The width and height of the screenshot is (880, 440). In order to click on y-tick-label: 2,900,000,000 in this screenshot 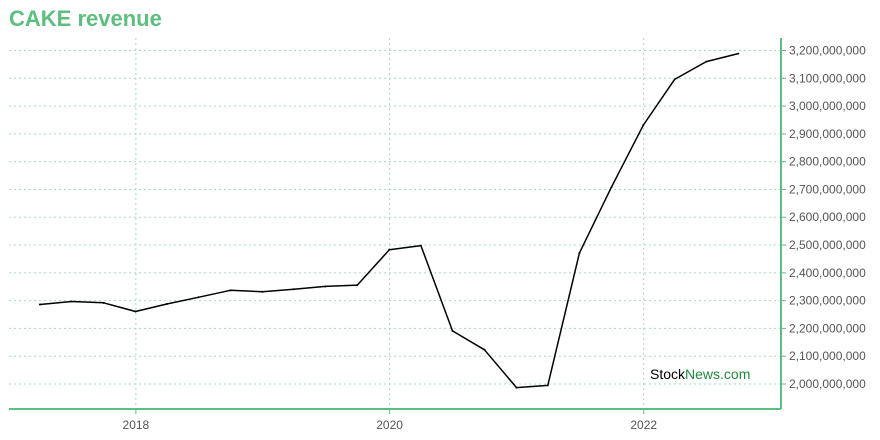, I will do `click(827, 134)`.